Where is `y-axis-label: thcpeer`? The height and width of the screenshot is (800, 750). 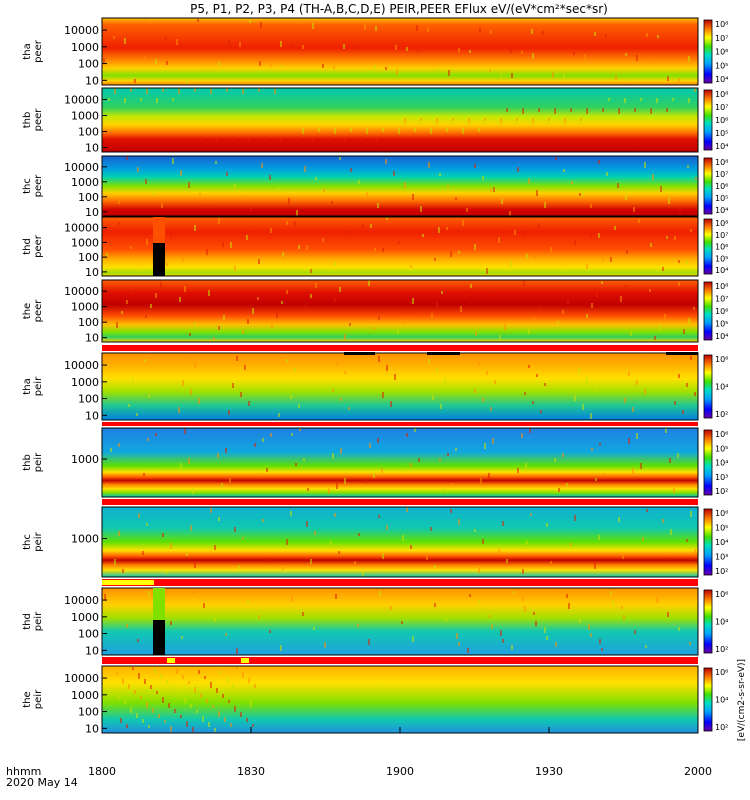 y-axis-label: thcpeer is located at coordinates (33, 186).